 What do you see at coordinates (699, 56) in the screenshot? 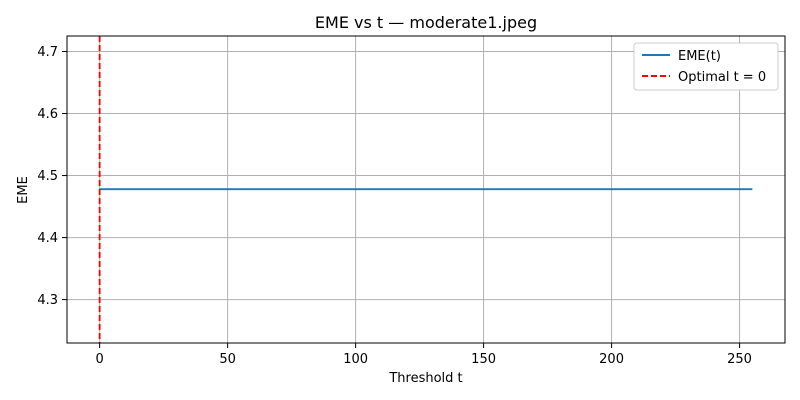
I see `legend-label-eme: EME(t)` at bounding box center [699, 56].